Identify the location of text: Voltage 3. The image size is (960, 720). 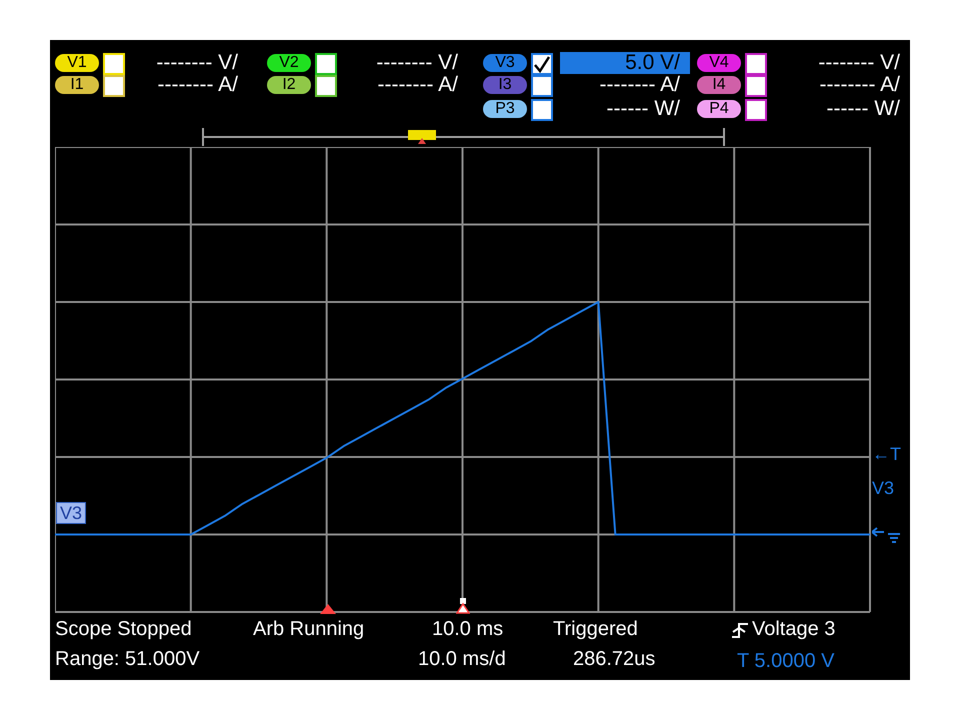
(794, 629).